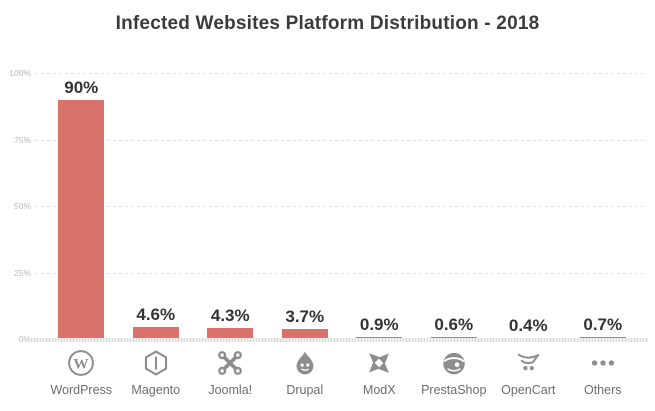 Image resolution: width=655 pixels, height=411 pixels. I want to click on y-tick-label: 100%, so click(20, 73).